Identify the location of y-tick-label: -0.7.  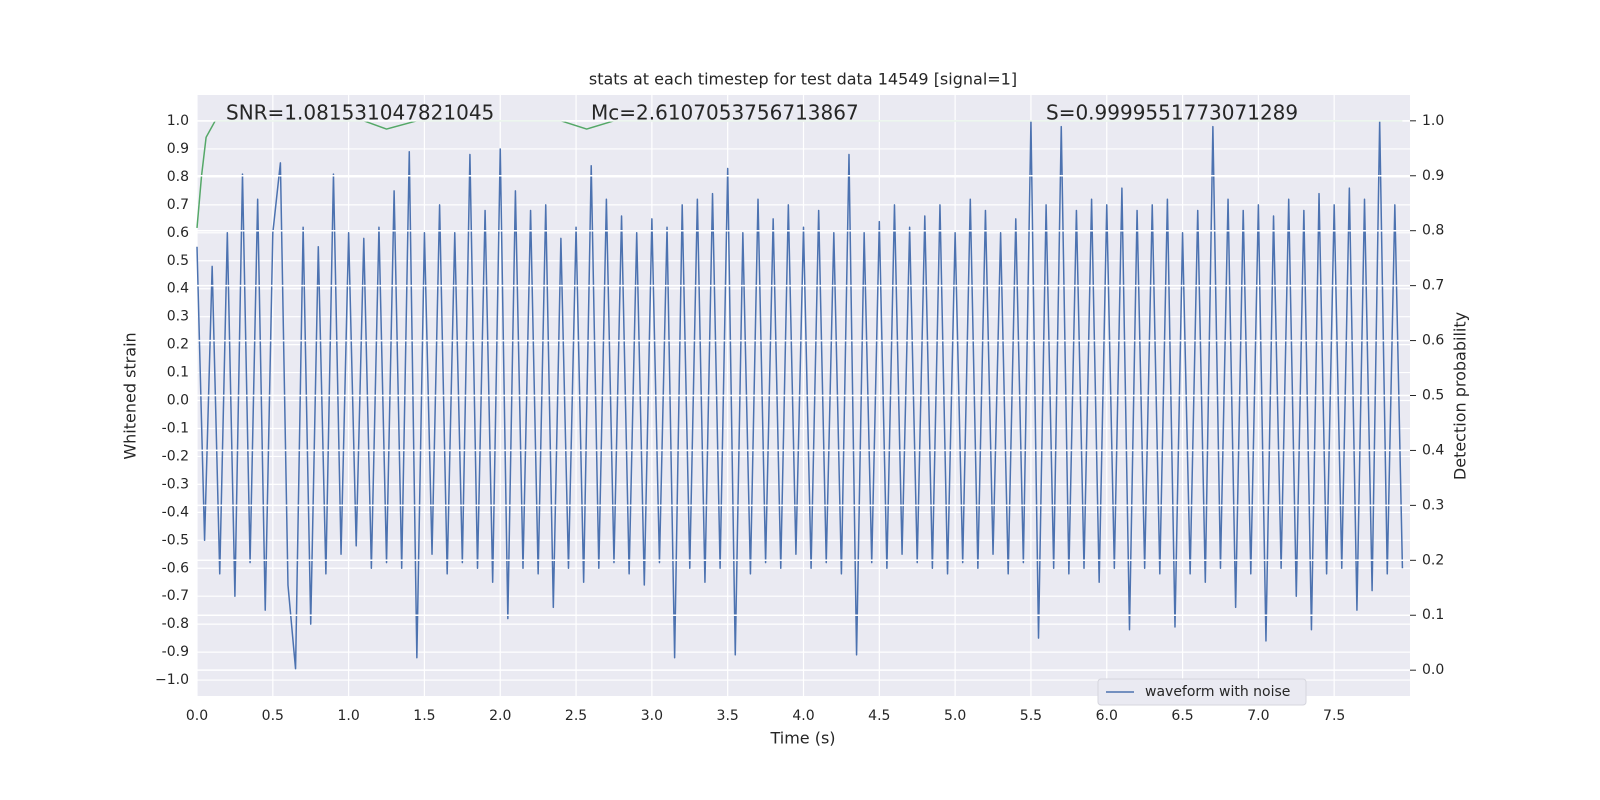
(175, 596).